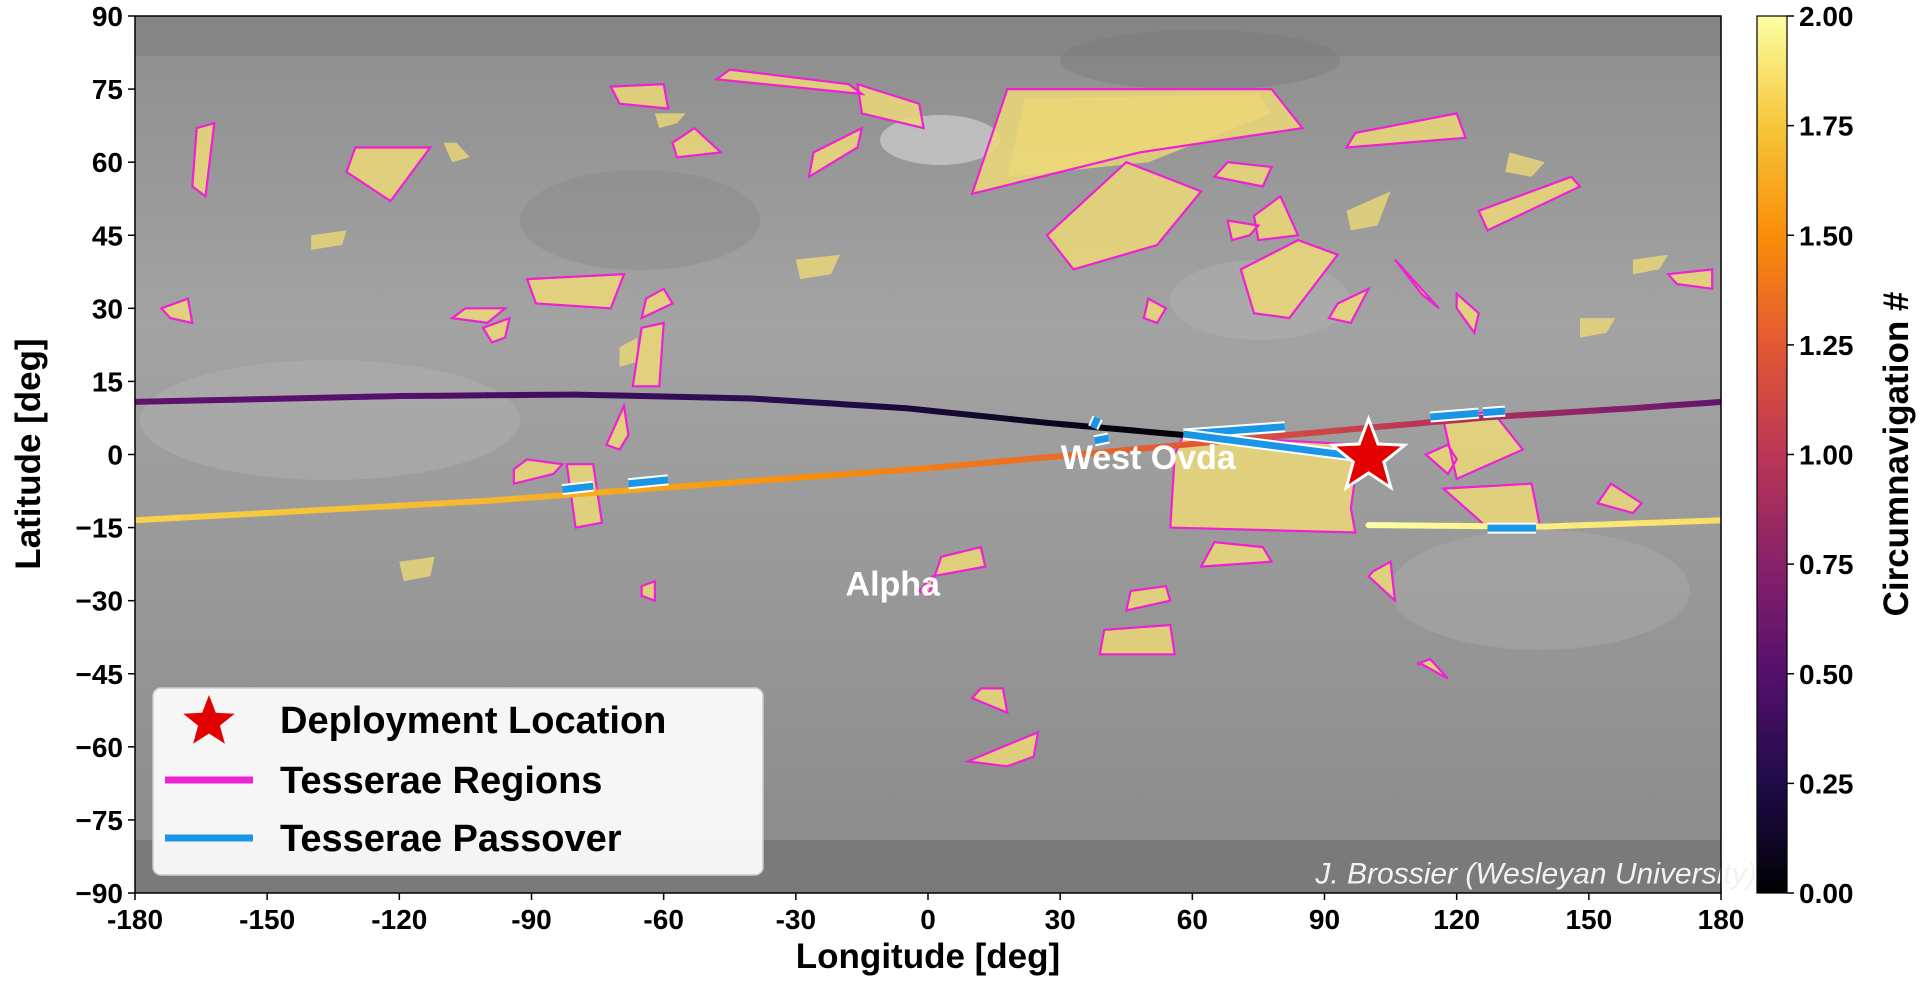 This screenshot has width=1920, height=983. I want to click on colorbar-tick-label-1: 0.25, so click(1826, 783).